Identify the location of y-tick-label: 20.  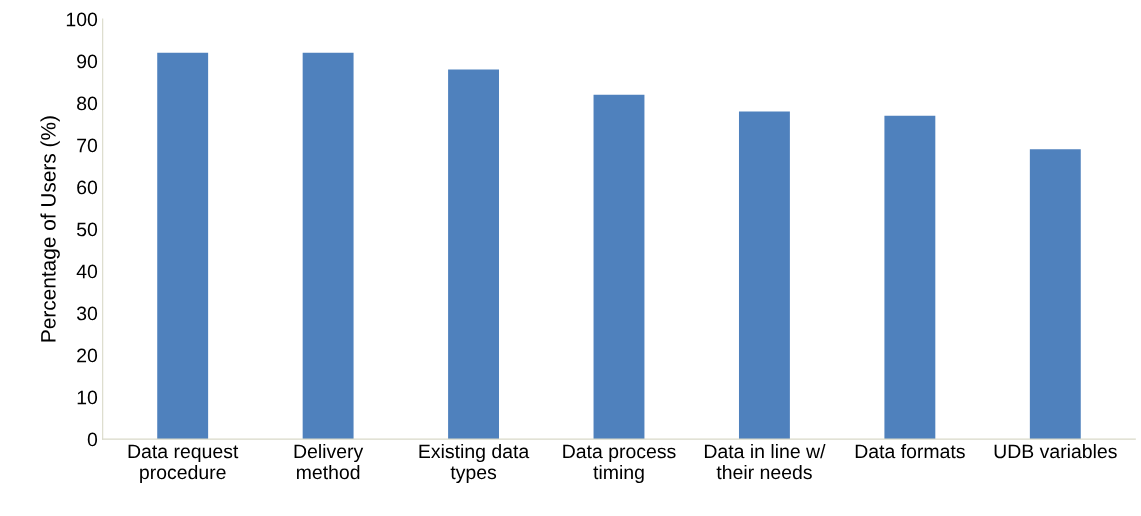
(87, 355).